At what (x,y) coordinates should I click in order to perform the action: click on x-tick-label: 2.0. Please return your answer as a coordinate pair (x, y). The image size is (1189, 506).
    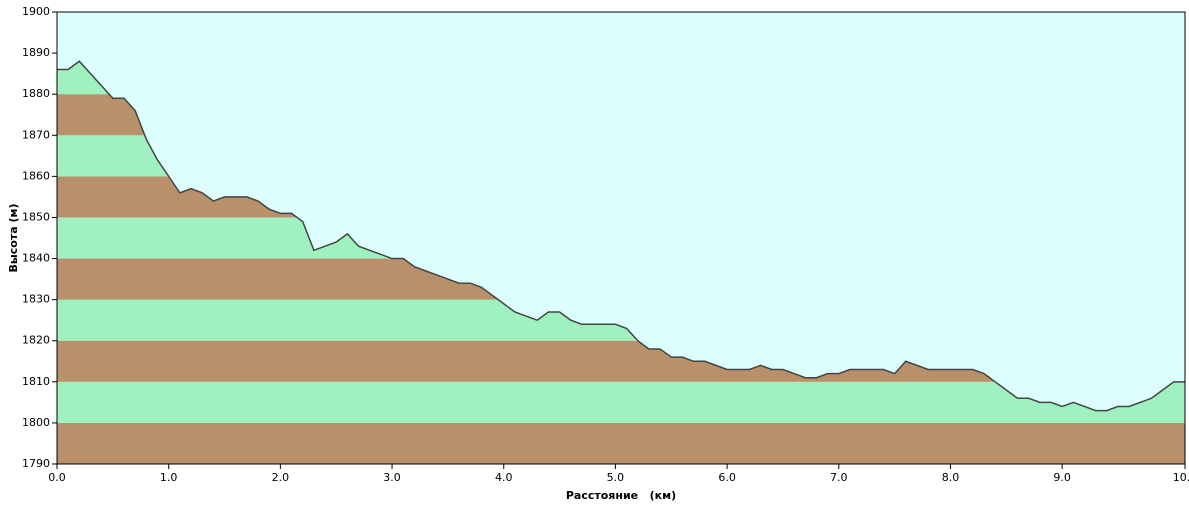
    Looking at the image, I should click on (281, 477).